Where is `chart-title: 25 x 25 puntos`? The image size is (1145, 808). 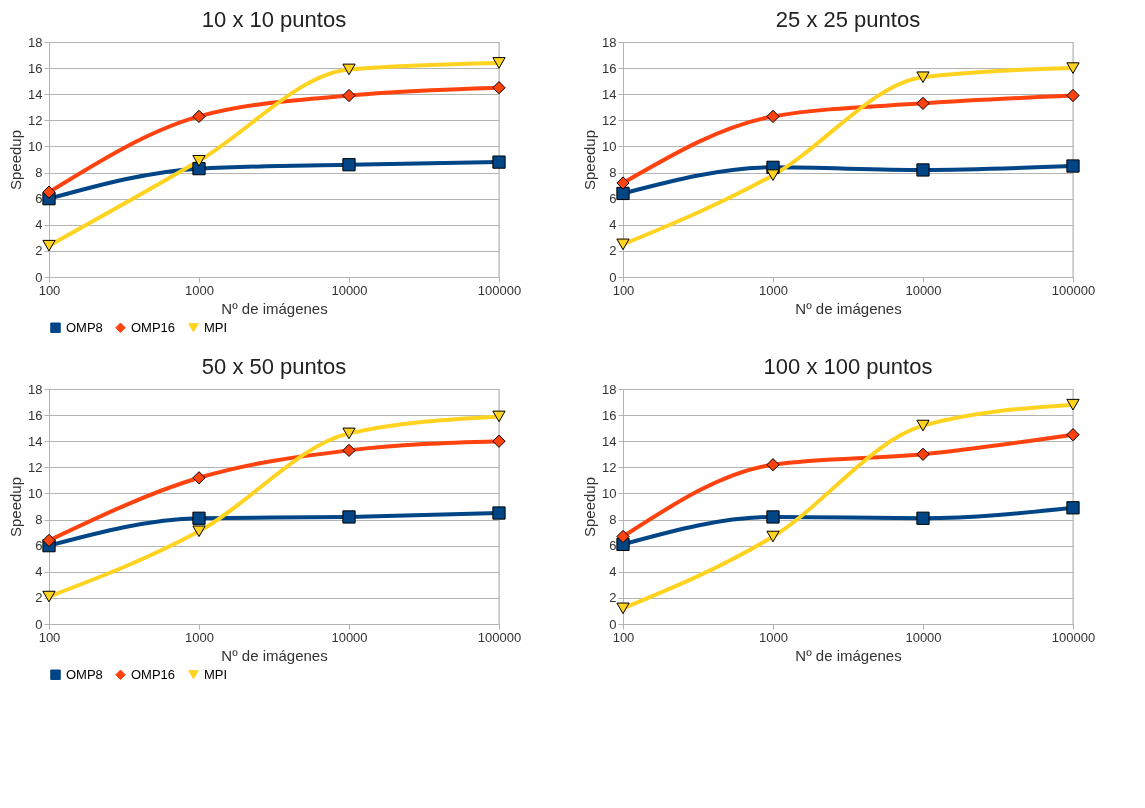
chart-title: 25 x 25 puntos is located at coordinates (848, 19).